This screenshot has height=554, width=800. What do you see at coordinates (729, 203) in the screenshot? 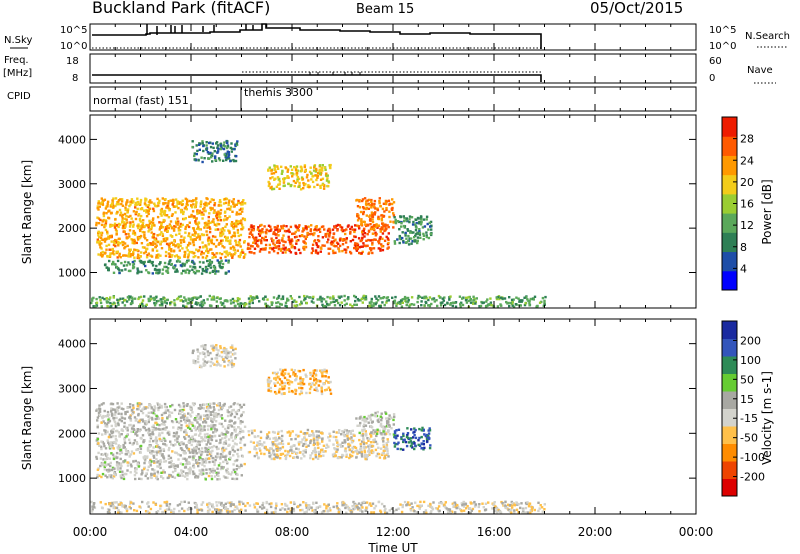
I see `colorbar-segment` at bounding box center [729, 203].